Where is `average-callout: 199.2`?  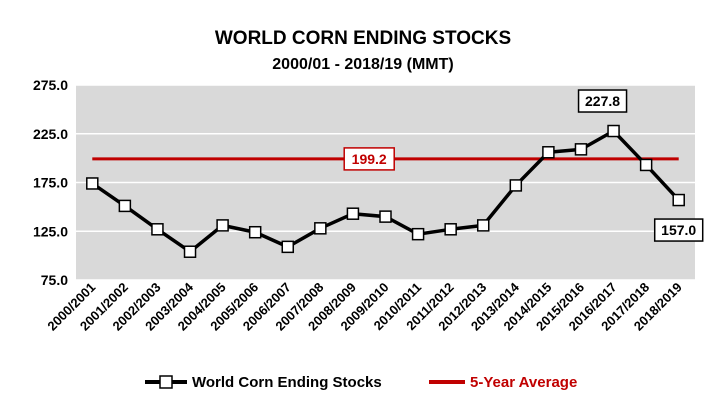
average-callout: 199.2 is located at coordinates (369, 159).